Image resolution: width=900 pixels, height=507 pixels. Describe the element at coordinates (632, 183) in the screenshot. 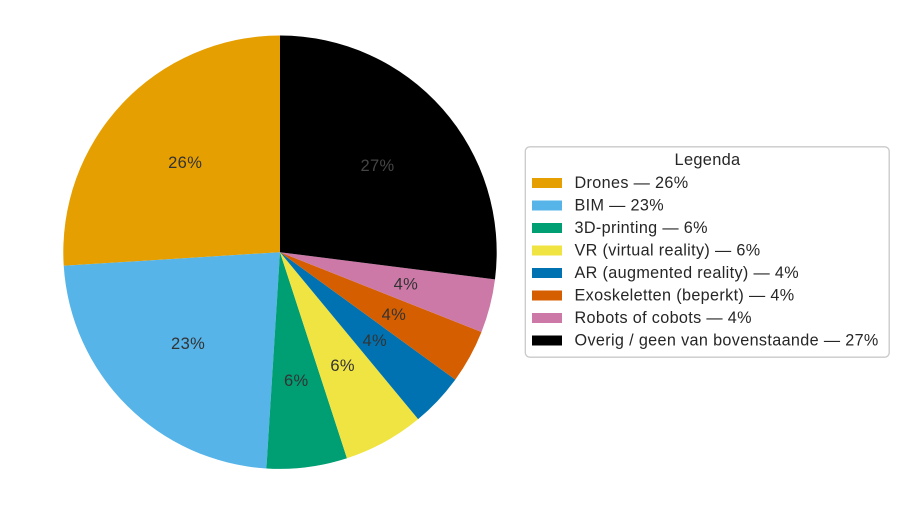

I see `svg-text: Drones — 26%` at that location.